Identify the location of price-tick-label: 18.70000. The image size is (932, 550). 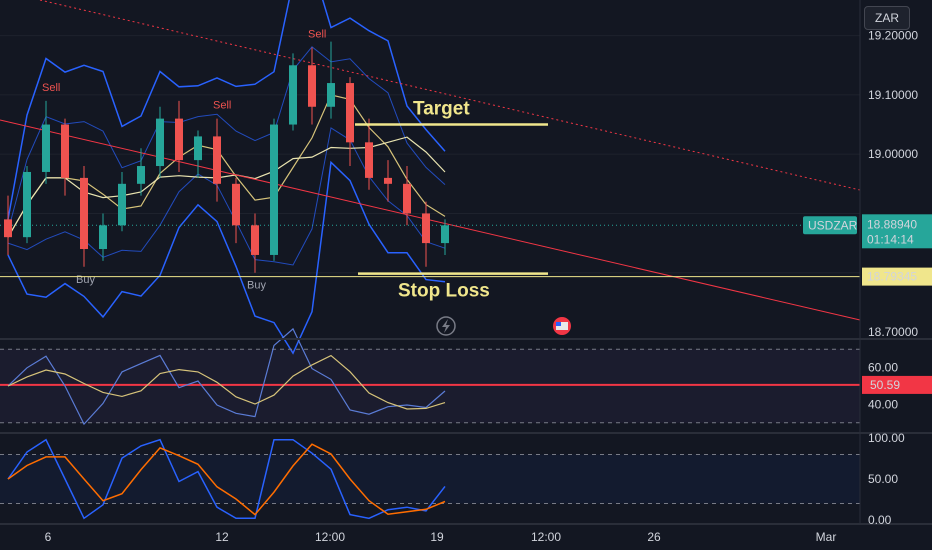
(893, 332).